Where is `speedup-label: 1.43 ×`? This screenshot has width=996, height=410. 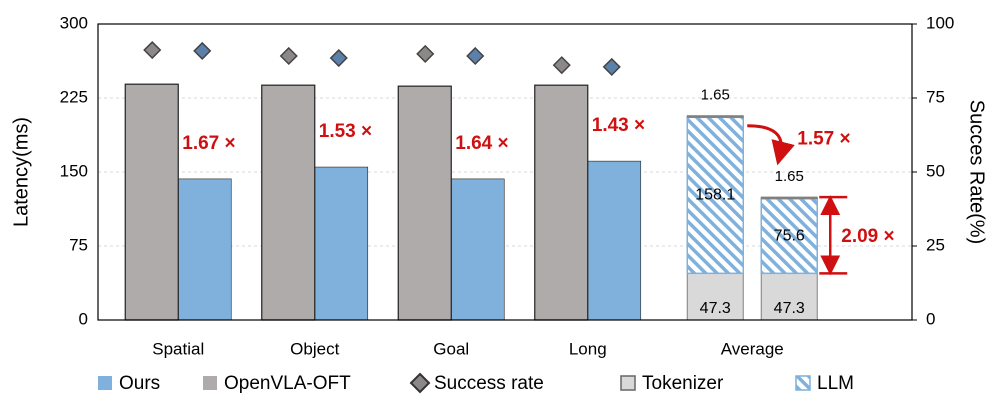
speedup-label: 1.43 × is located at coordinates (618, 125).